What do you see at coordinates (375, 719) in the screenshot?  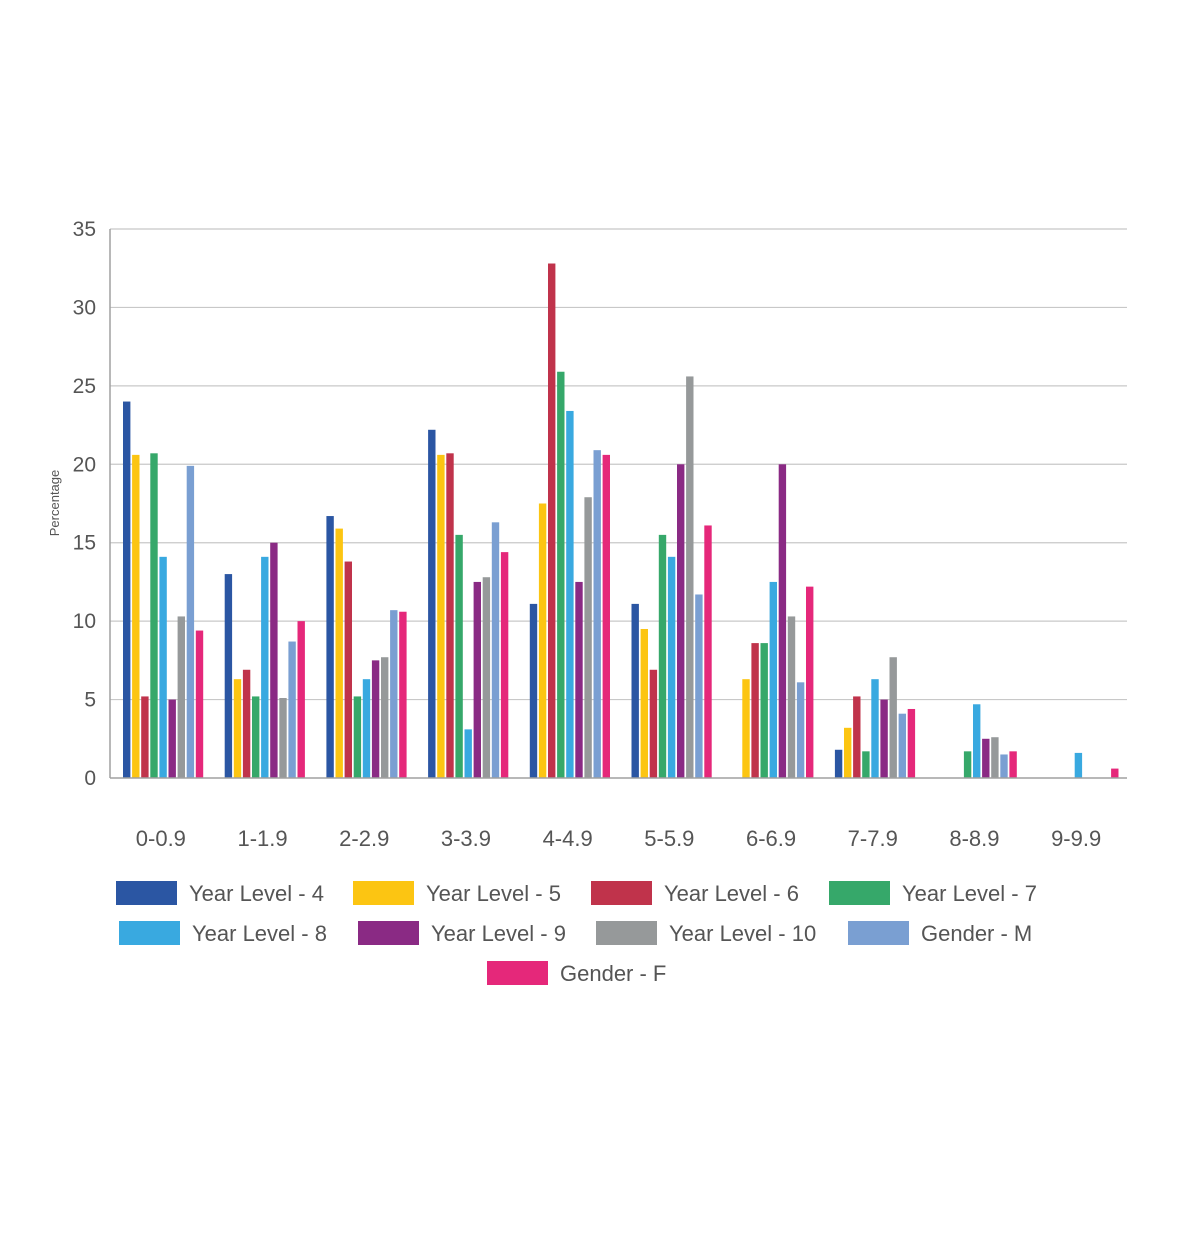 I see `bar-2-2.9-yearlevel-9` at bounding box center [375, 719].